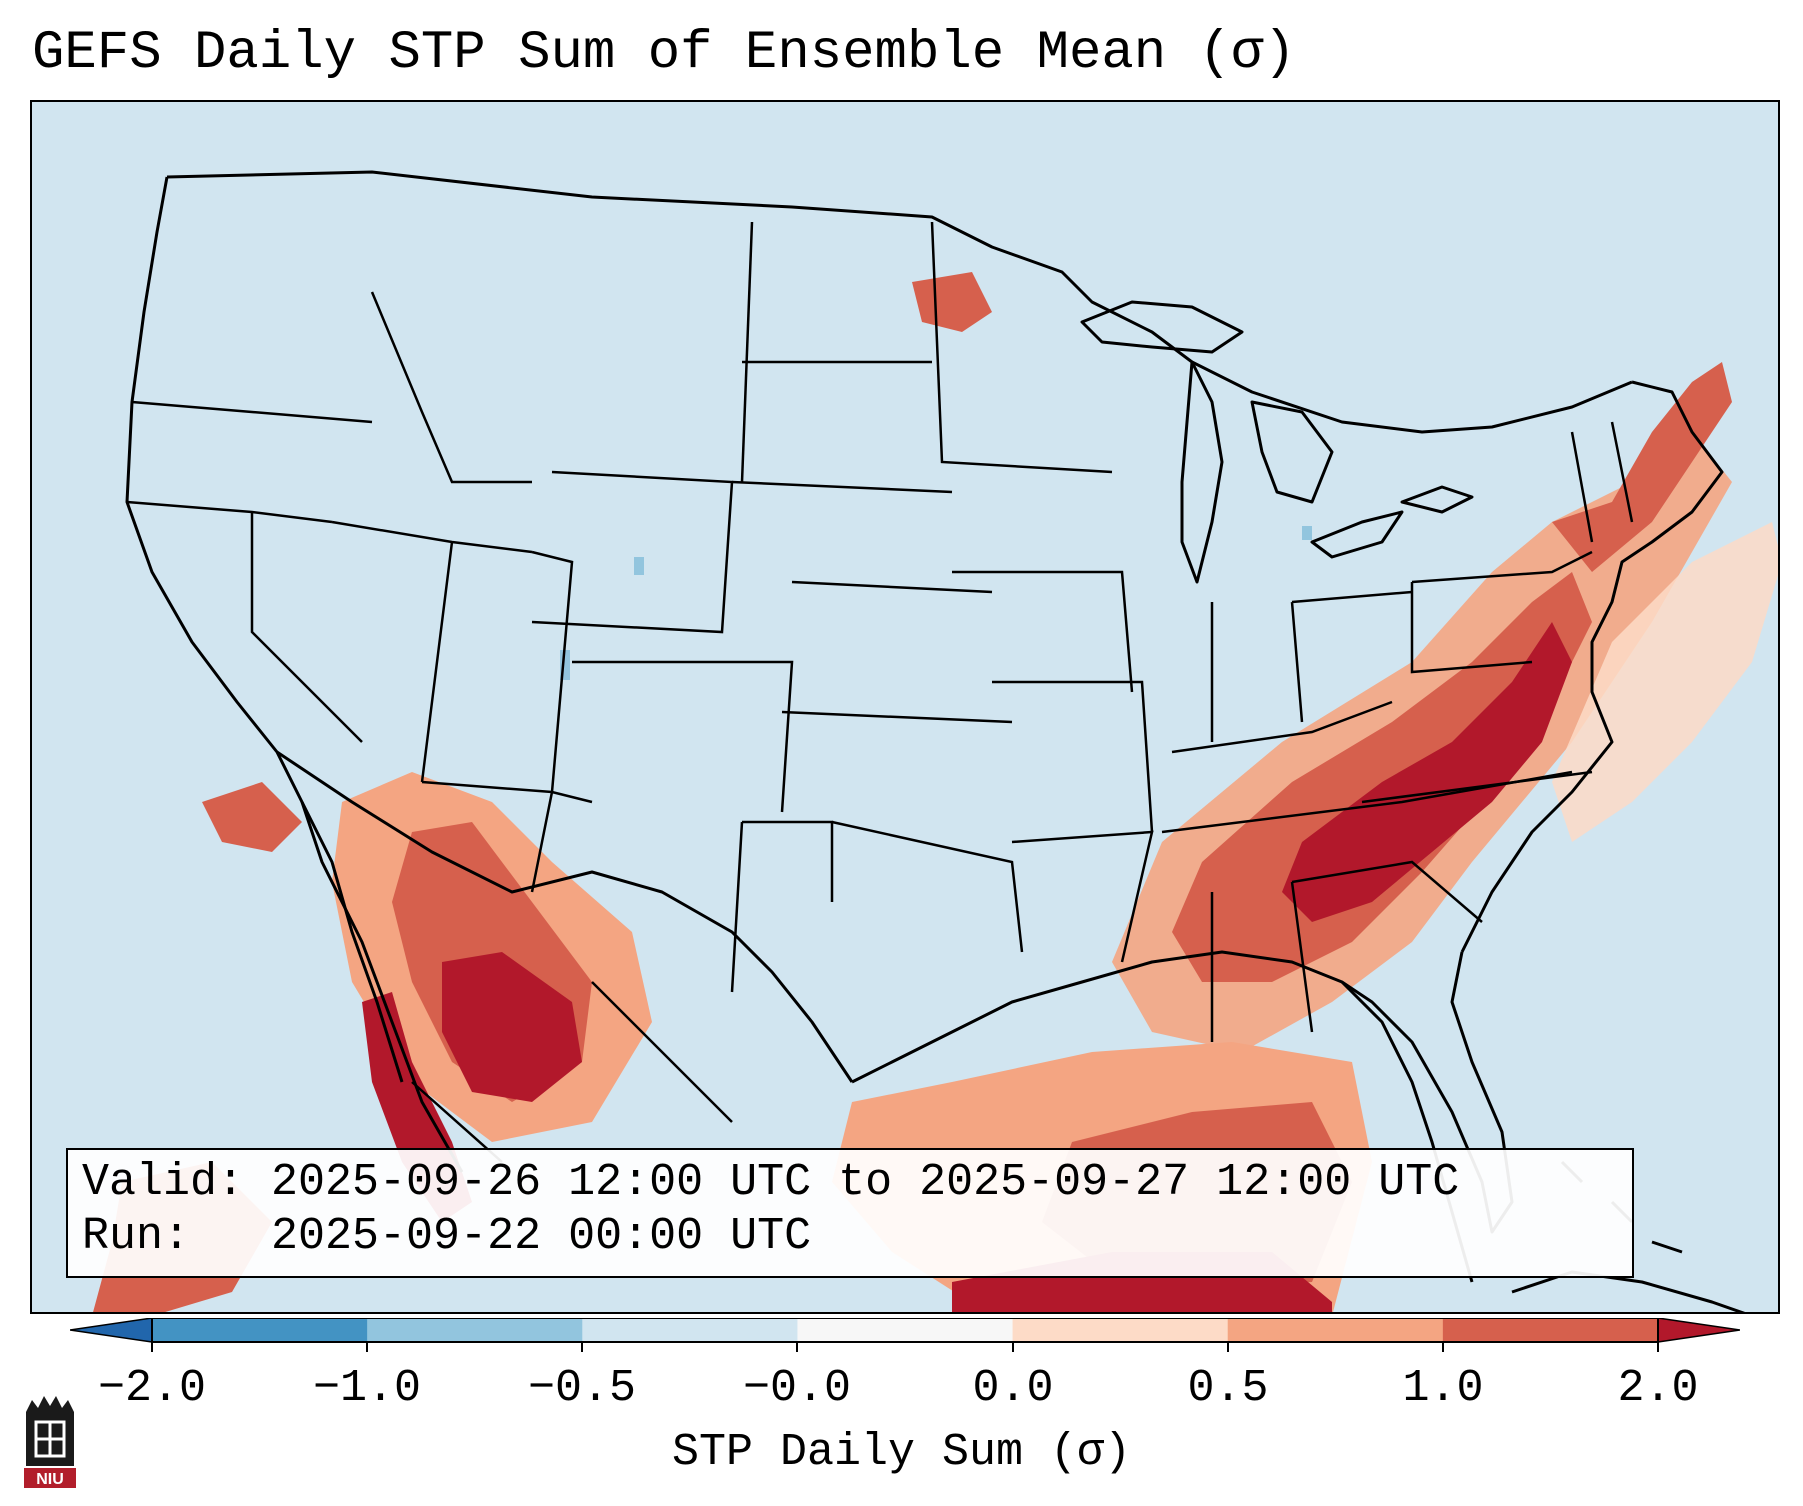 This screenshot has width=1803, height=1506. What do you see at coordinates (1642, 467) in the screenshot?
I see `anomaly-northeast` at bounding box center [1642, 467].